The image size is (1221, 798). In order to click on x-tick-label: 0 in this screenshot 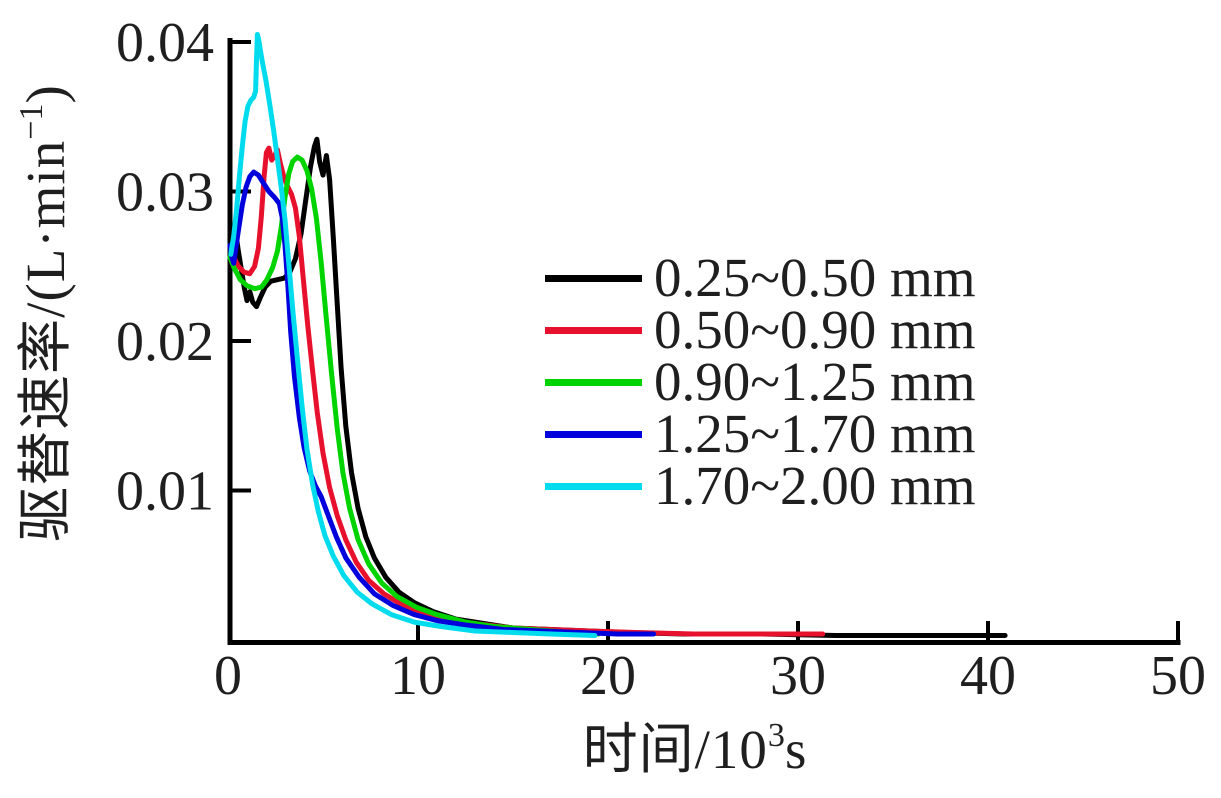, I will do `click(228, 676)`.